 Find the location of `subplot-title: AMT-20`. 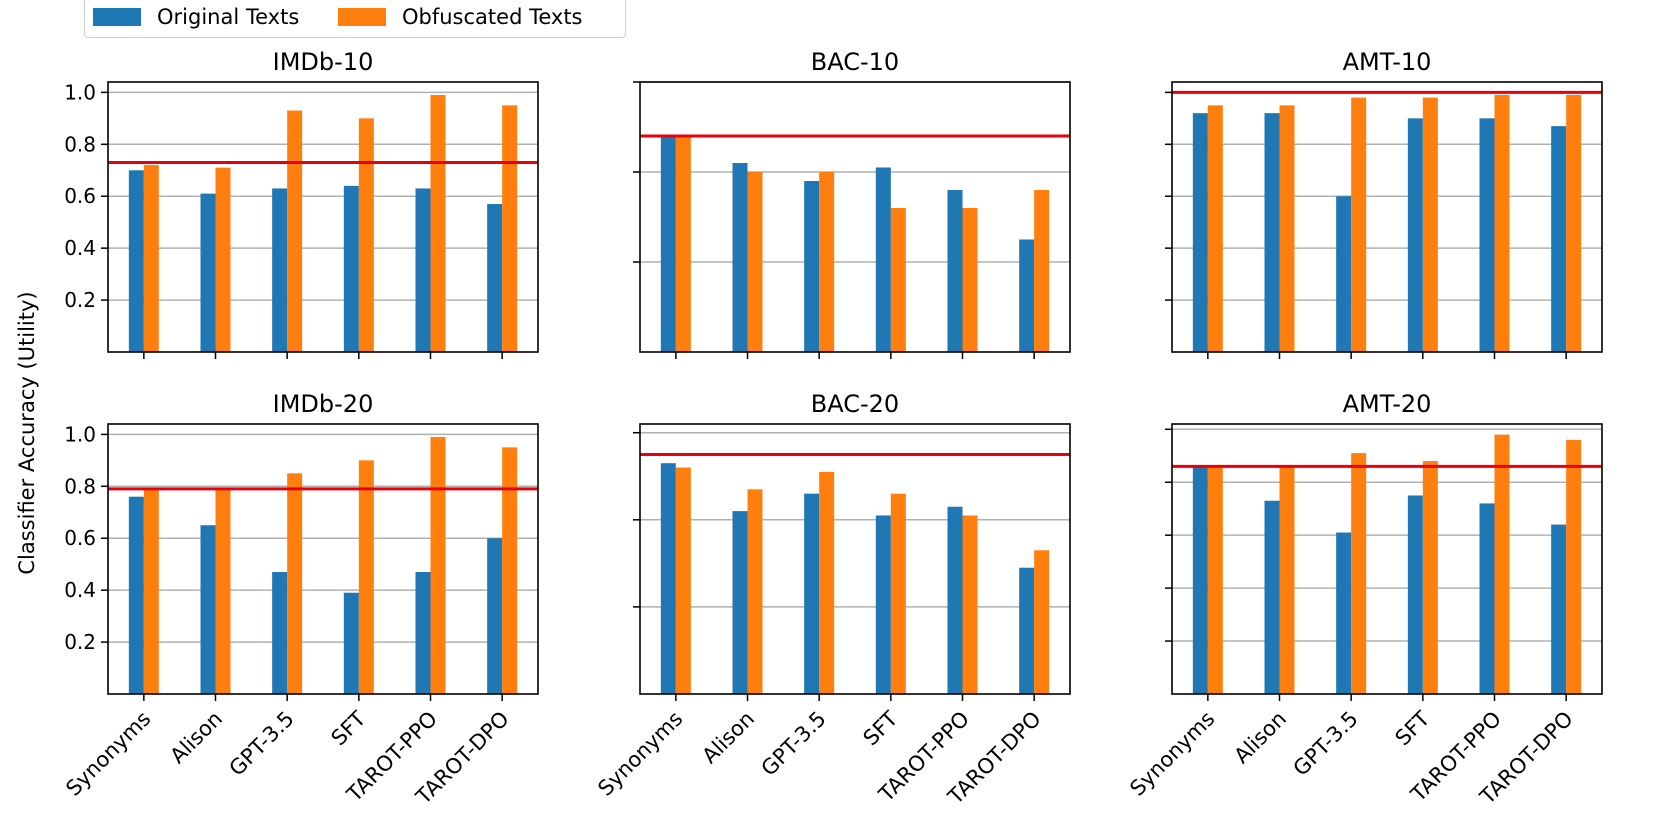

subplot-title: AMT-20 is located at coordinates (1387, 404).